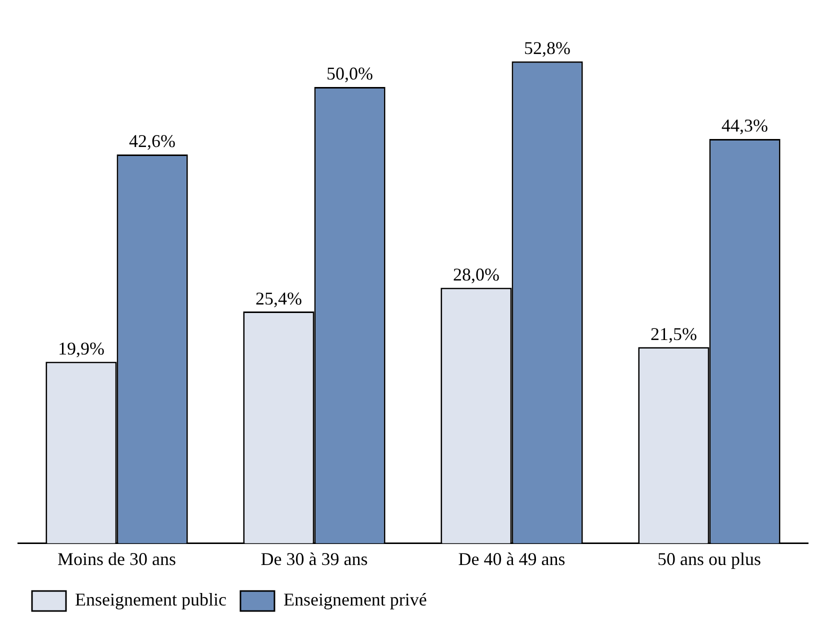  Describe the element at coordinates (355, 600) in the screenshot. I see `legend-label: Enseignement privé` at that location.